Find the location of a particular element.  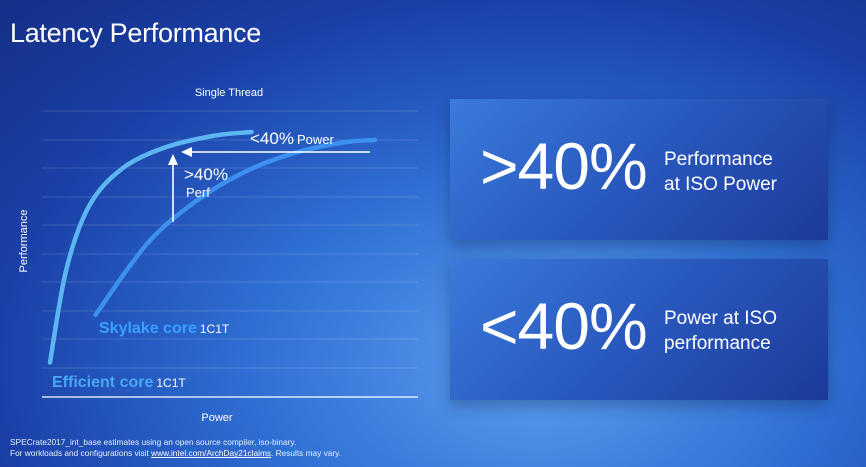

skylake-core-name: Skylake core is located at coordinates (148, 328).